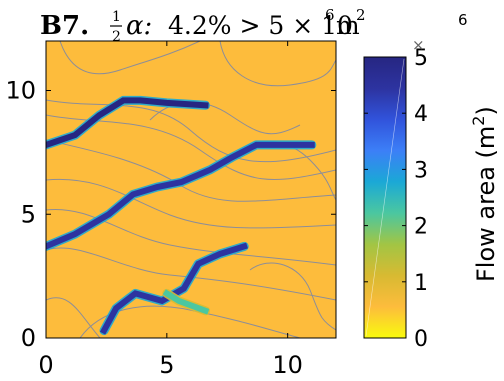  What do you see at coordinates (139, 26) in the screenshot?
I see `alpha-symbol: α:` at bounding box center [139, 26].